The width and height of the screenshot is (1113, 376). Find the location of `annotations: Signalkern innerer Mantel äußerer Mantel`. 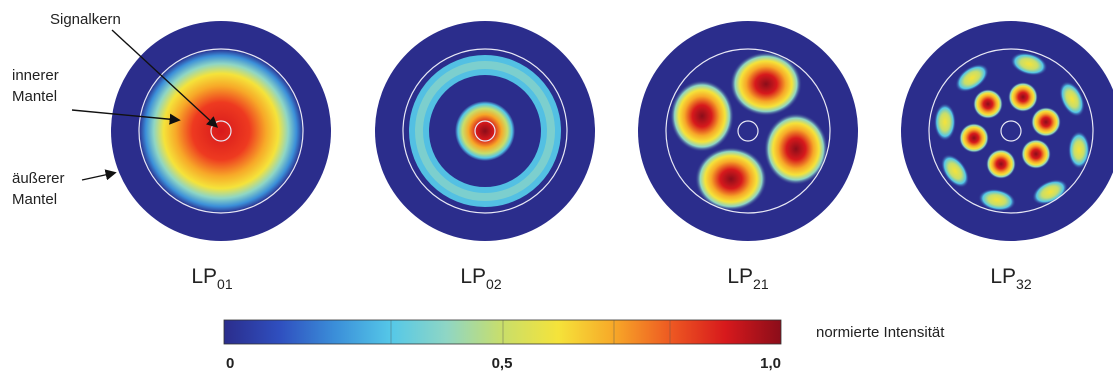

annotations: Signalkern innerer Mantel äußerer Mantel is located at coordinates (115, 109).